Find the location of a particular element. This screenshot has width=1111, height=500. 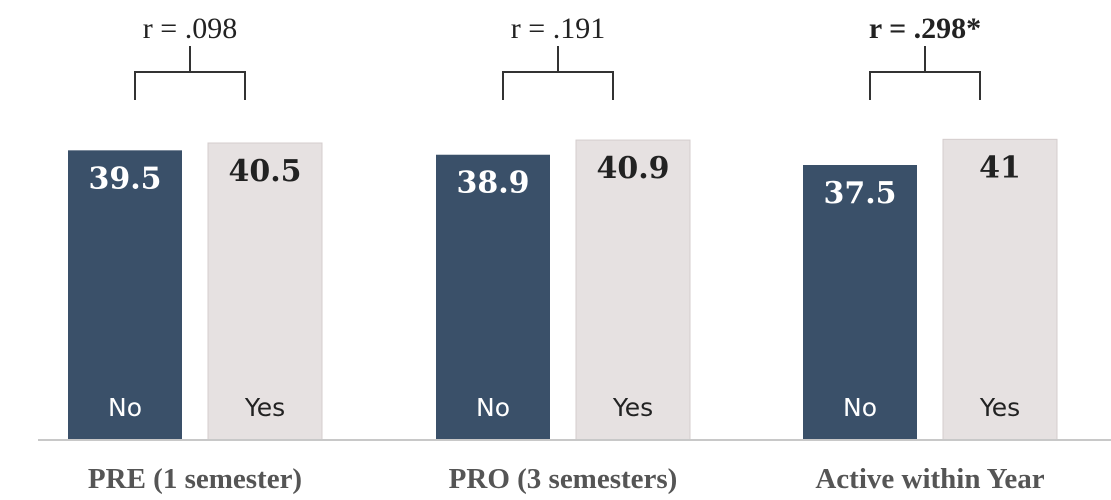

bar-value-label: 41 is located at coordinates (1000, 167).